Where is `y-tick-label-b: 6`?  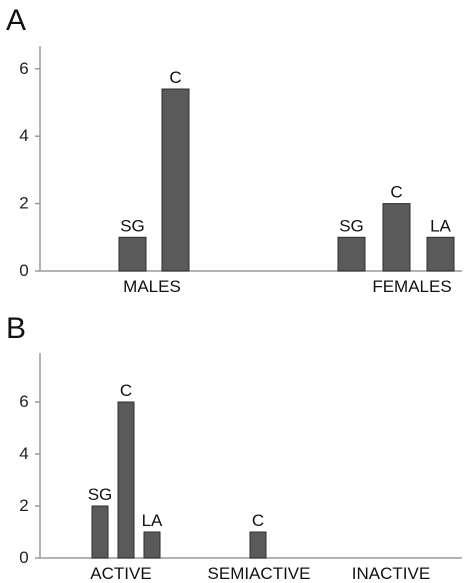
y-tick-label-b: 6 is located at coordinates (23, 401).